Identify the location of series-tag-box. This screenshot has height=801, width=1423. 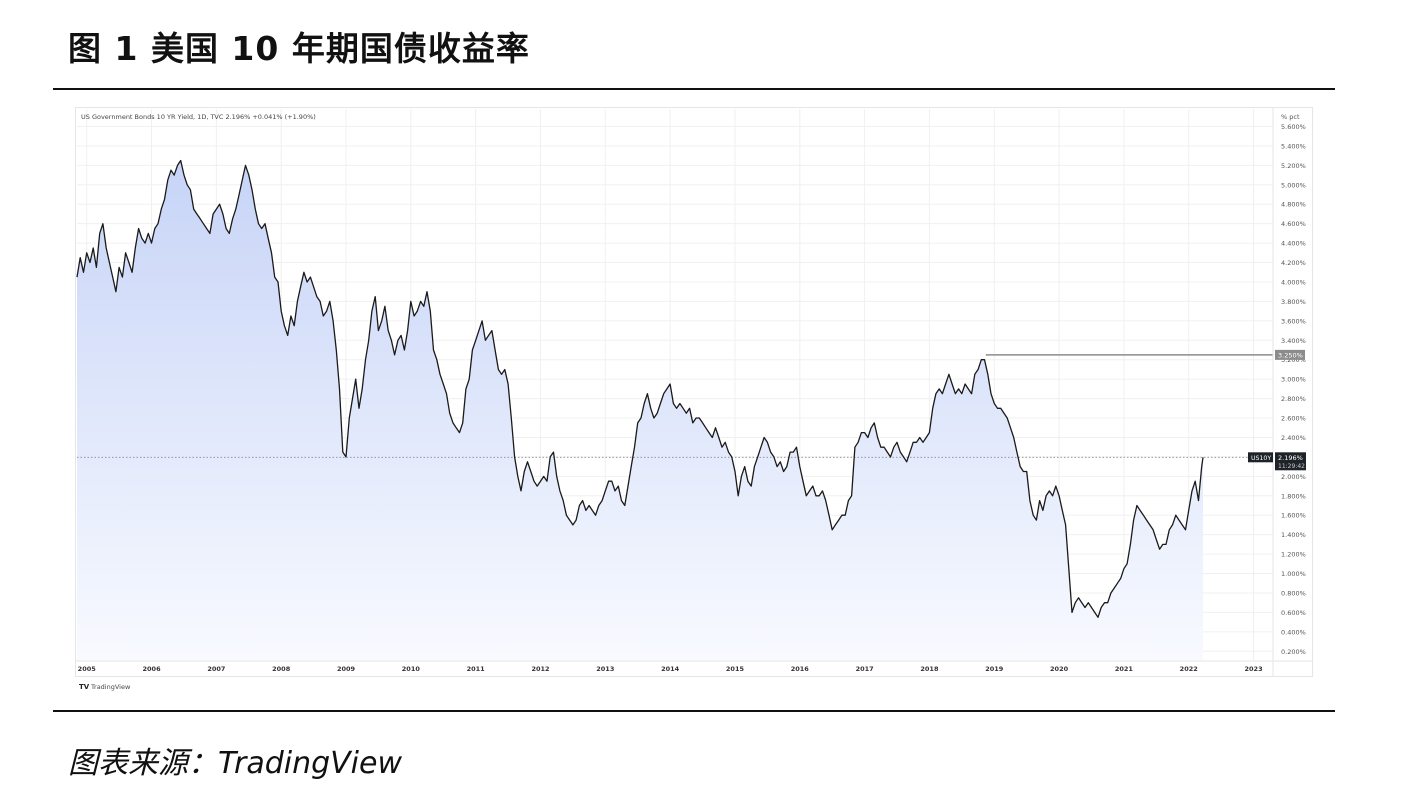
(1260, 457).